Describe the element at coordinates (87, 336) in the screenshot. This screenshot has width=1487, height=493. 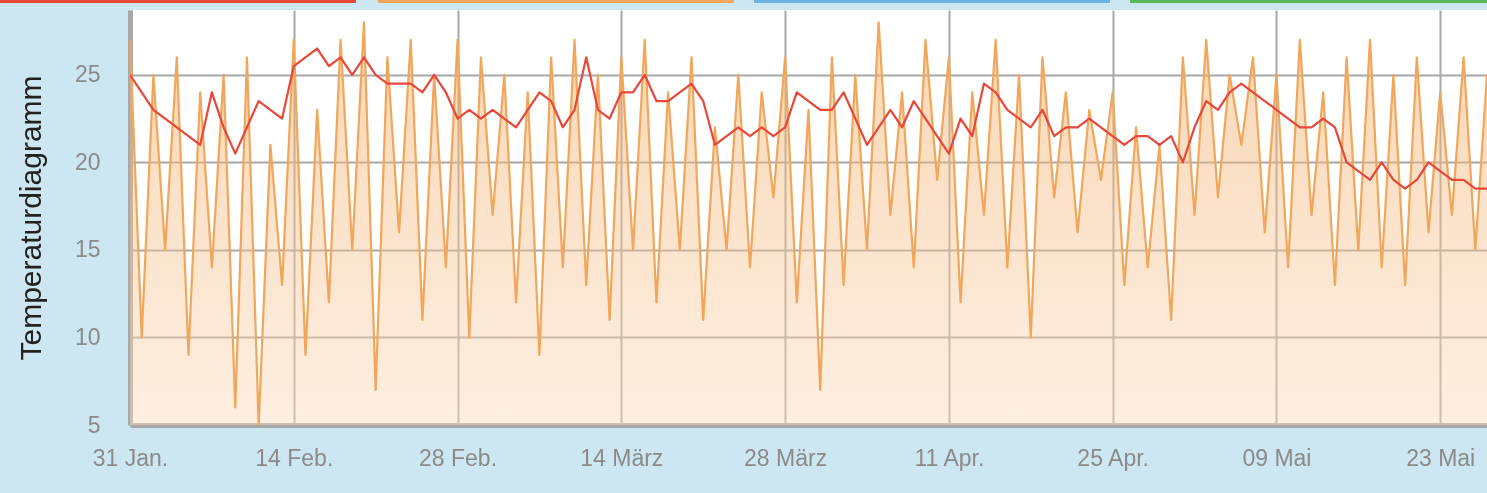
I see `y-tick-label: 10` at that location.